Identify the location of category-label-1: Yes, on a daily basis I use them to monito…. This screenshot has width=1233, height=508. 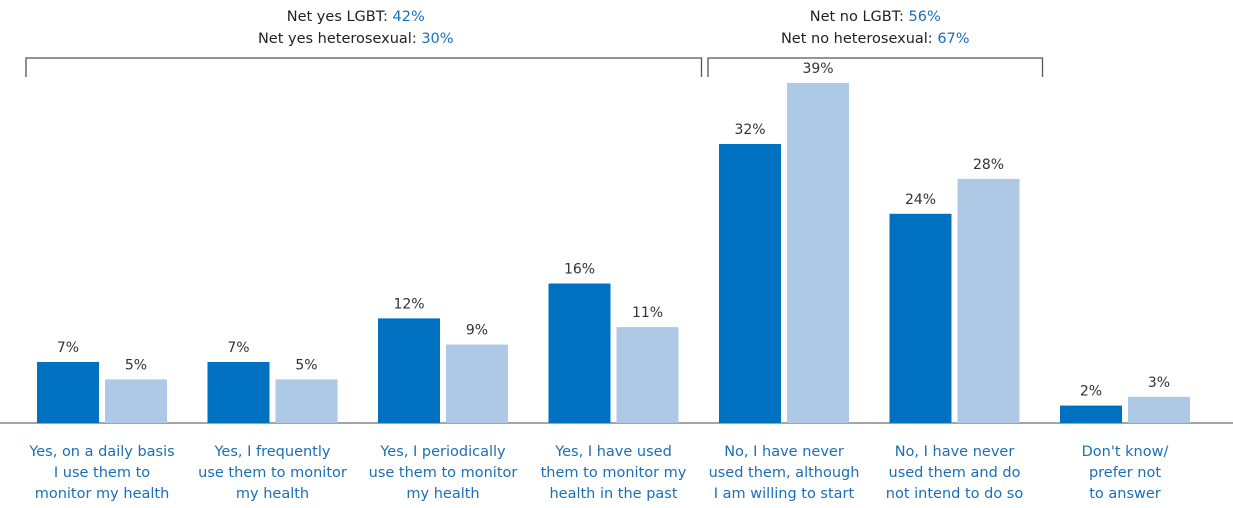
(101, 473).